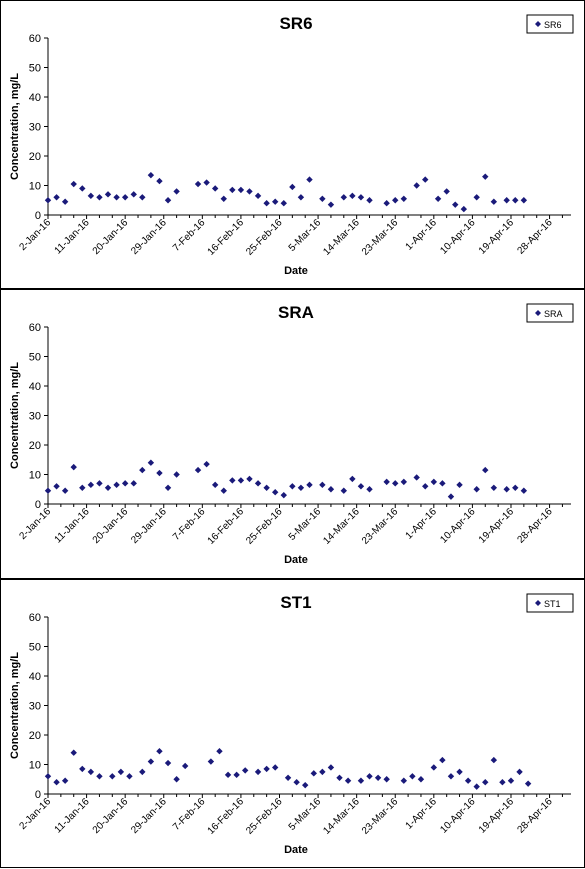  What do you see at coordinates (35, 446) in the screenshot?
I see `y-tick-label: 20` at bounding box center [35, 446].